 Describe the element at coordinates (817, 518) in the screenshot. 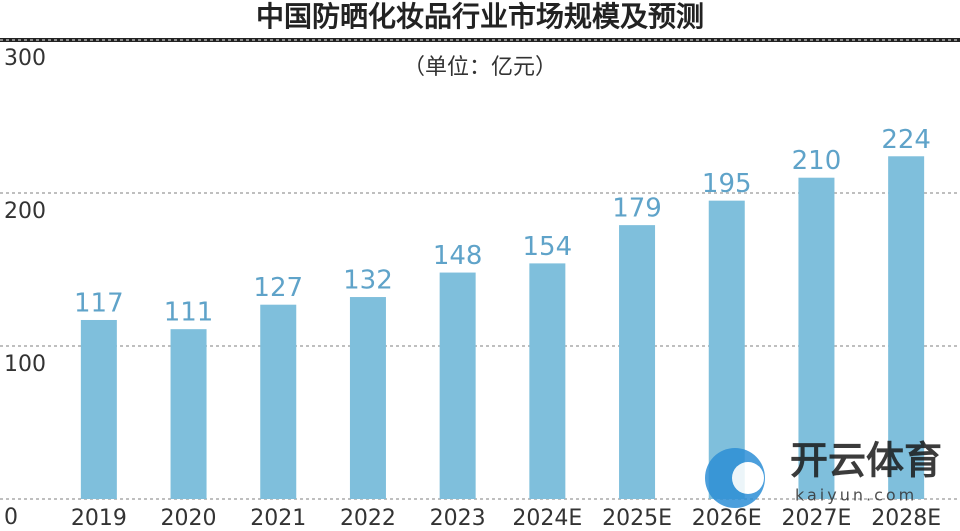

I see `x-tick-label: 2027E` at that location.